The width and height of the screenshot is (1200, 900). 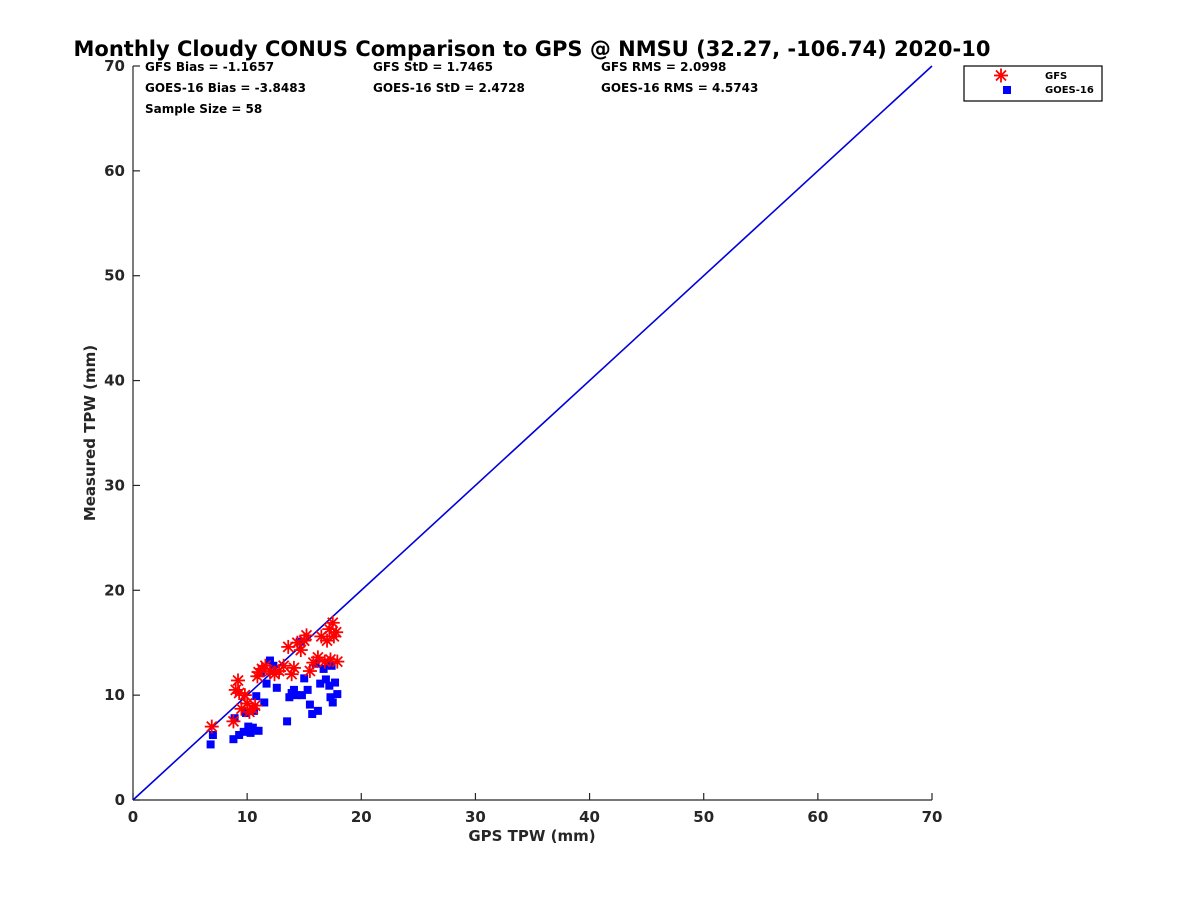 I want to click on legend-box, so click(x=1033, y=83).